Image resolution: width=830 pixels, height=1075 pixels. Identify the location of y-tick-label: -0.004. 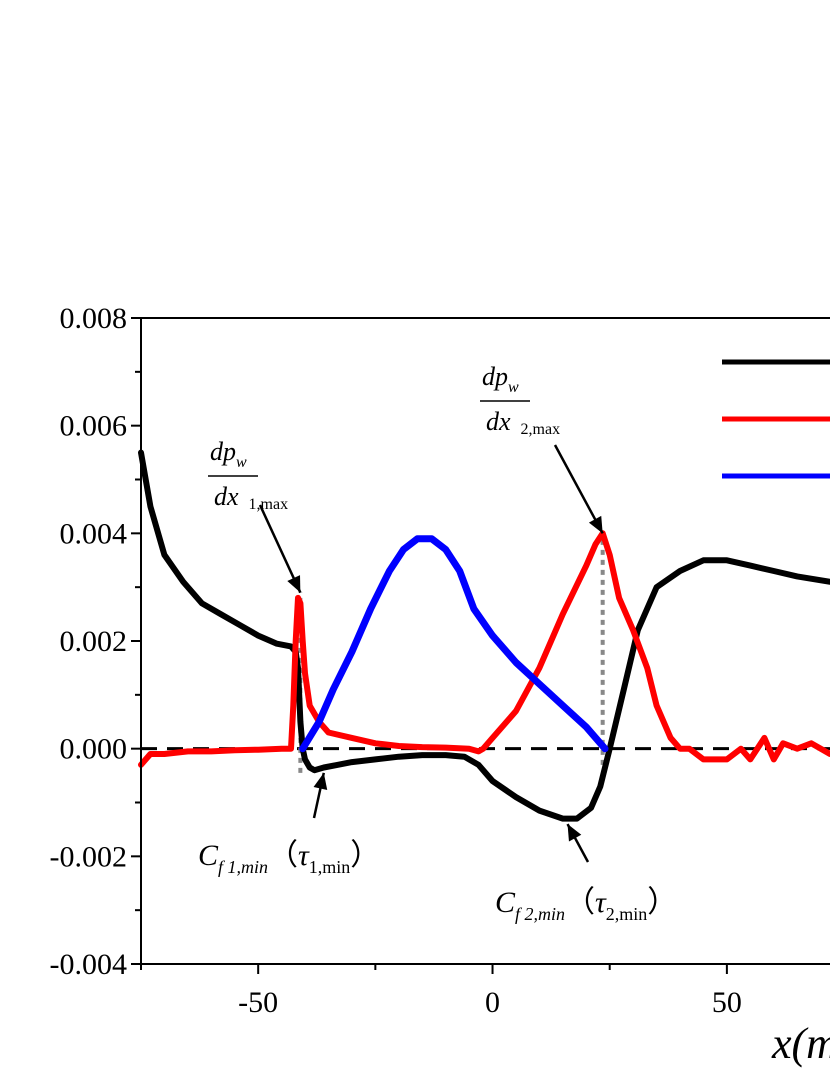
(89, 964).